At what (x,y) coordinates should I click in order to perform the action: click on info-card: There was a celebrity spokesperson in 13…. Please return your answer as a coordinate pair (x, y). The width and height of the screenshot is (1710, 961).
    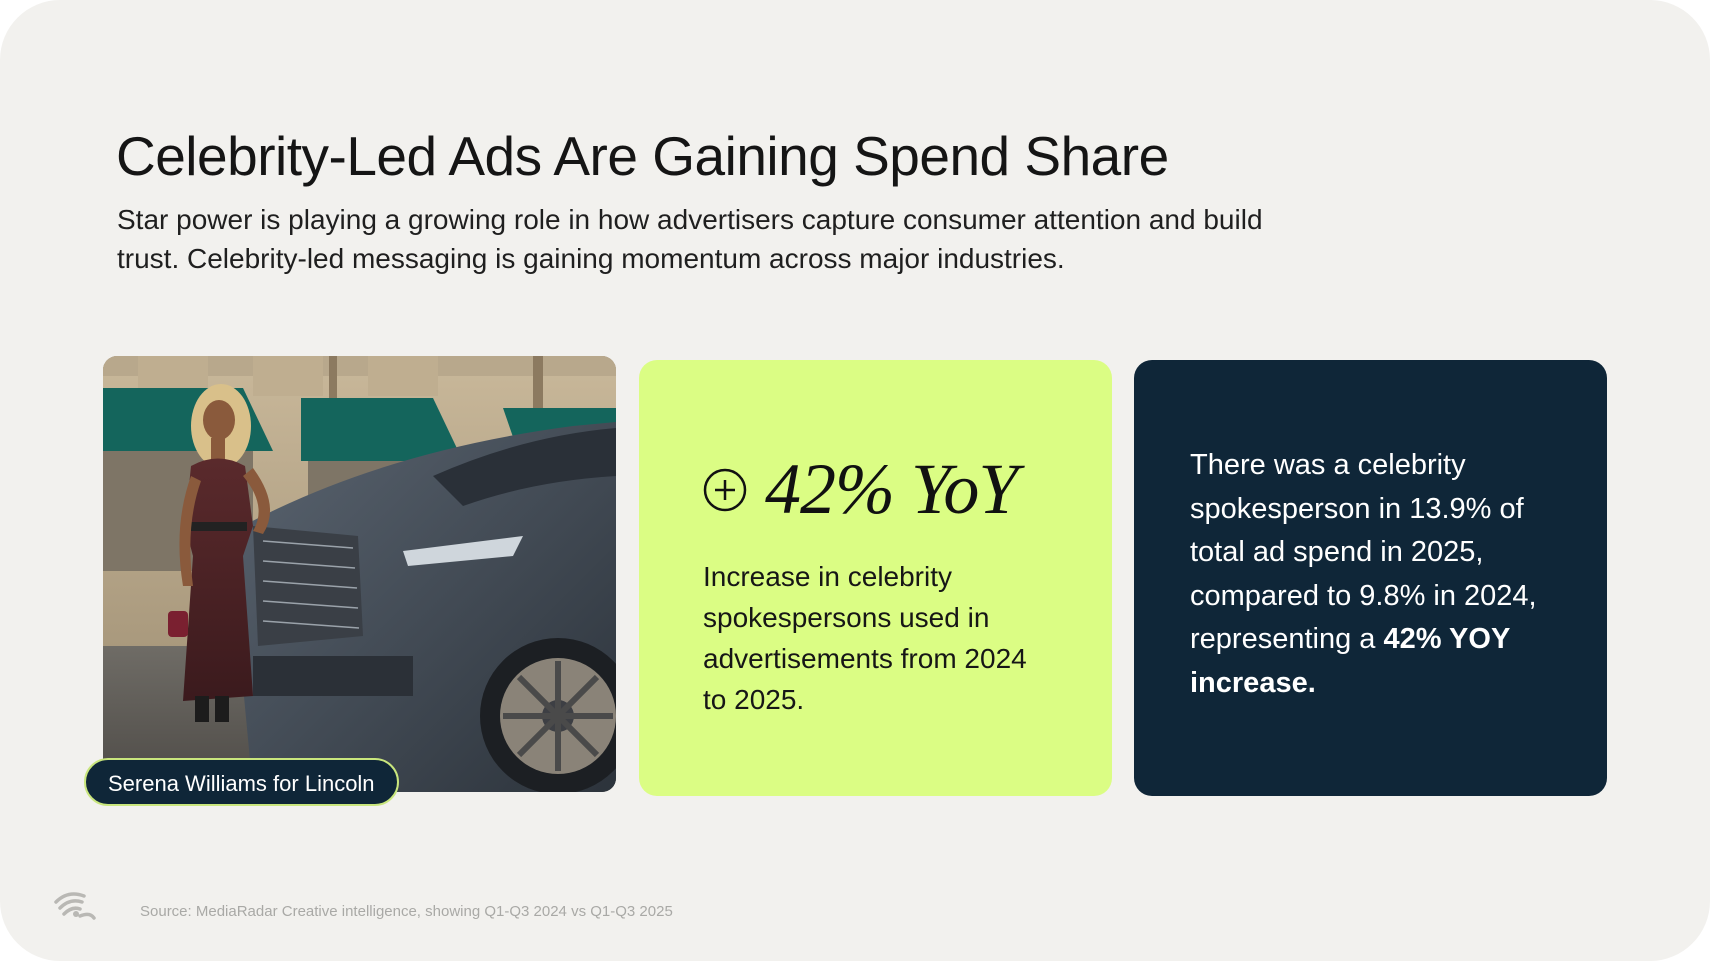
    Looking at the image, I should click on (1370, 578).